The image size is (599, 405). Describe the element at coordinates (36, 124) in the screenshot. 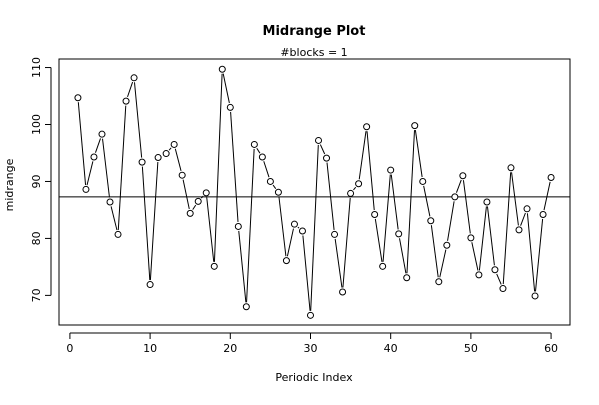

I see `y-tick-label: 100` at that location.